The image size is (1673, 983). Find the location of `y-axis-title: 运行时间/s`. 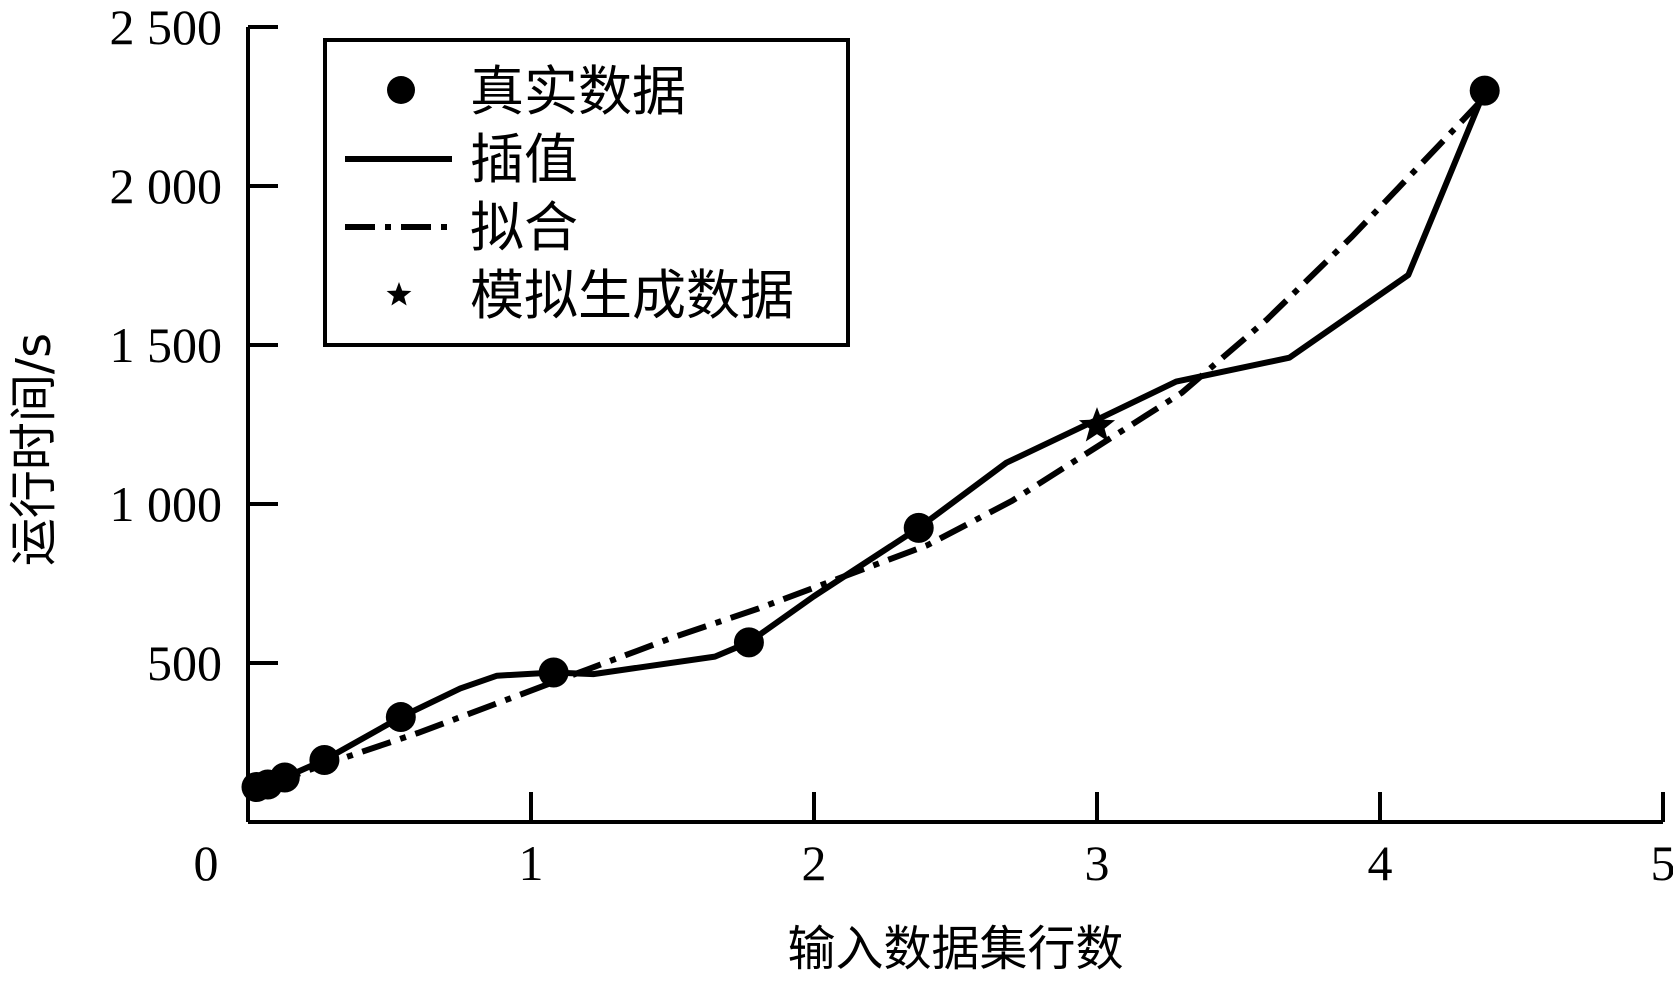

y-axis-title: 运行时间/s is located at coordinates (34, 449).